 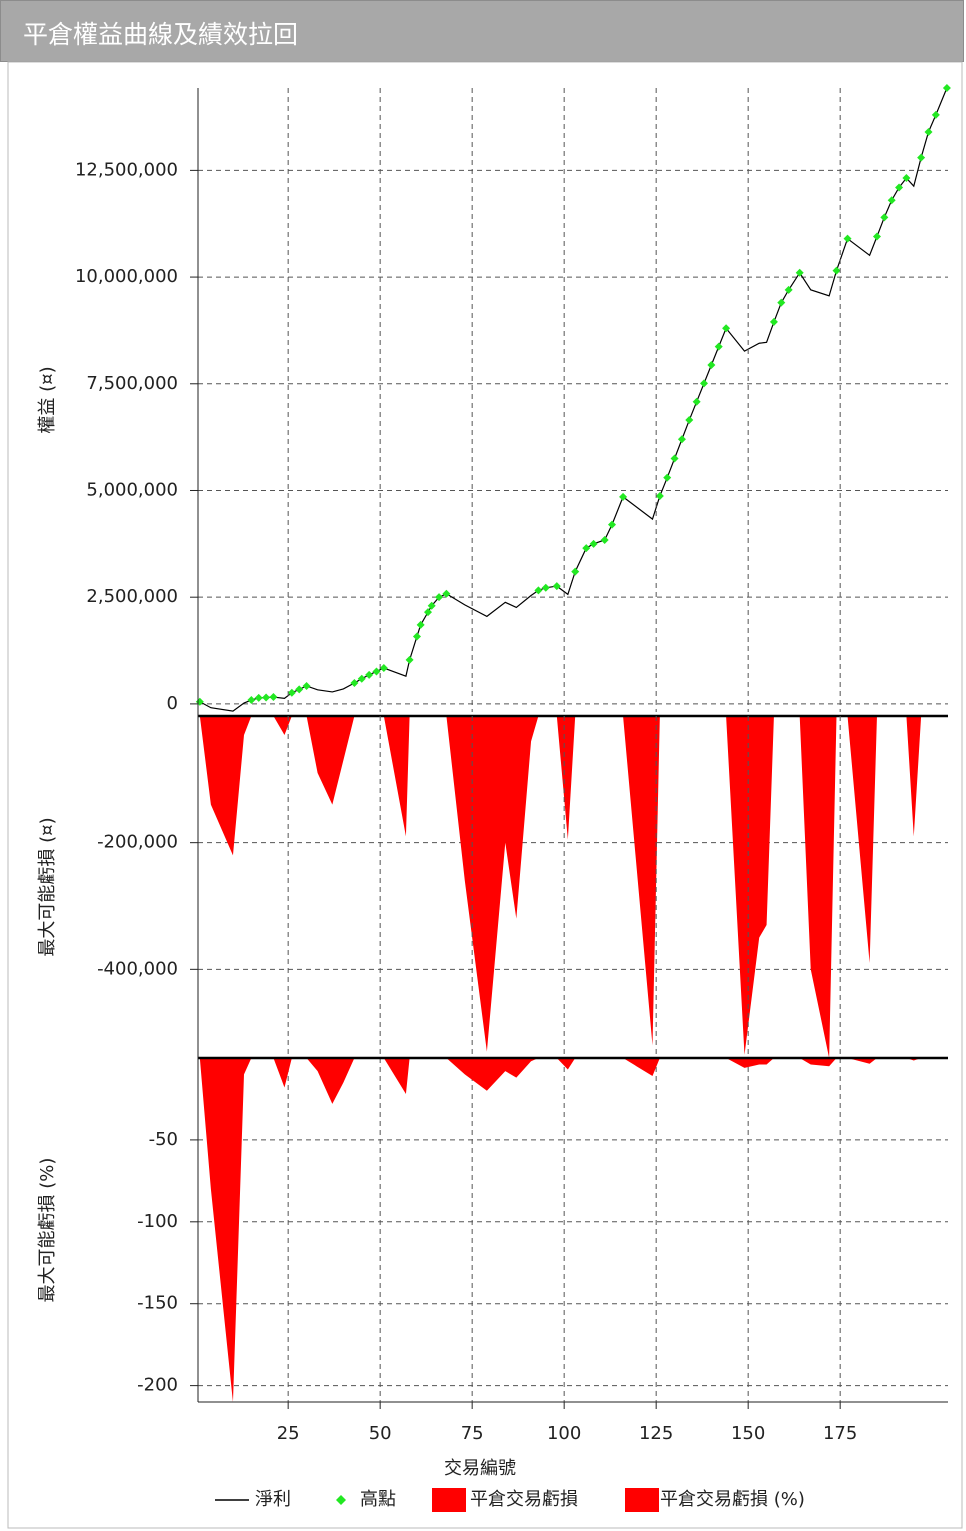 I want to click on header: 平倉權益曲線及績效拉回, so click(x=482, y=31).